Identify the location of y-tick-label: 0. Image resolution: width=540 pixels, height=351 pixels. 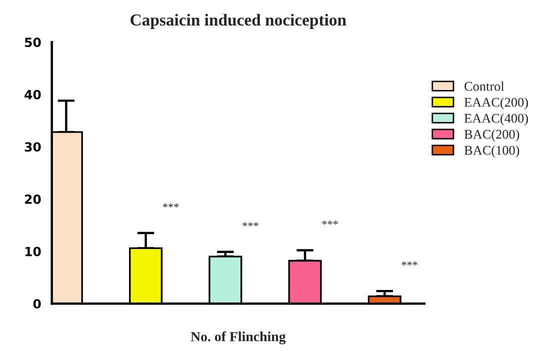
(37, 304).